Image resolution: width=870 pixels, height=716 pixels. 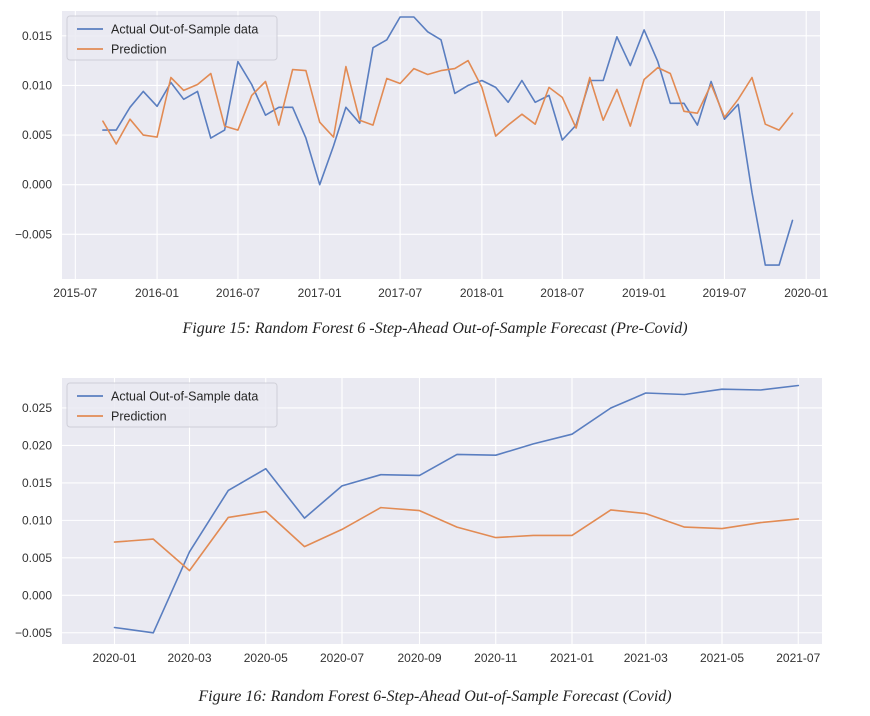 I want to click on chart-0-x-tick-label: 2016-01, so click(x=157, y=293).